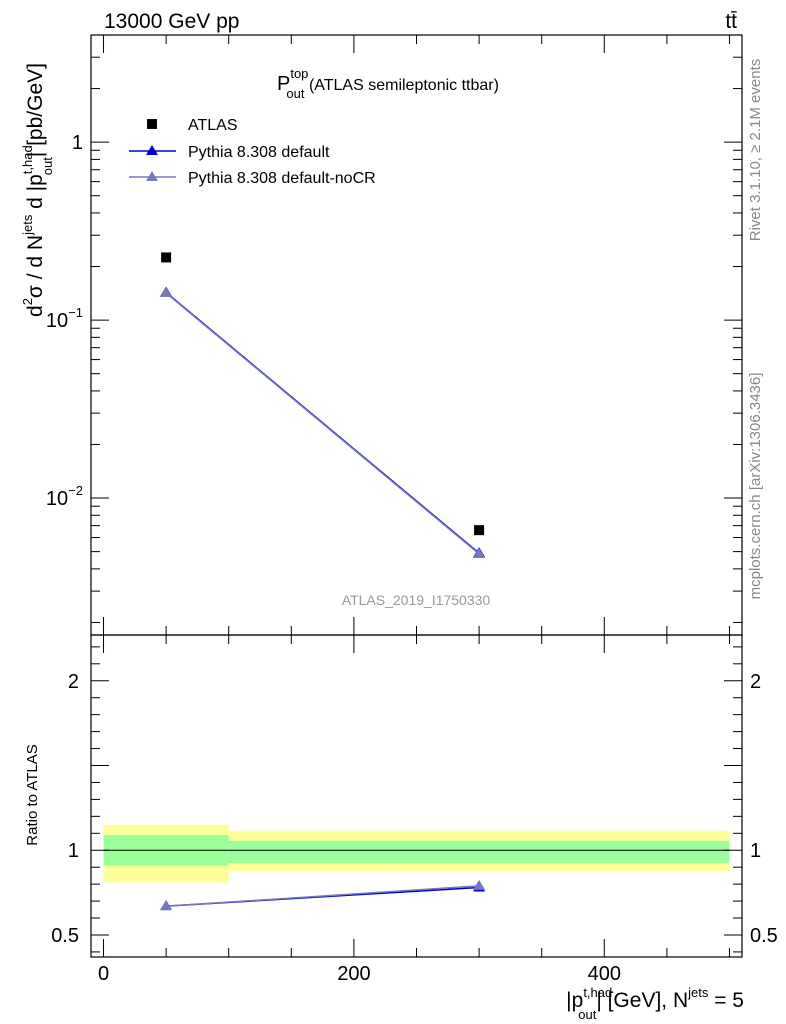 The width and height of the screenshot is (786, 1024). Describe the element at coordinates (388, 83) in the screenshot. I see `main-title: Ptop out (ATLAS semileptonic ttbar)` at that location.